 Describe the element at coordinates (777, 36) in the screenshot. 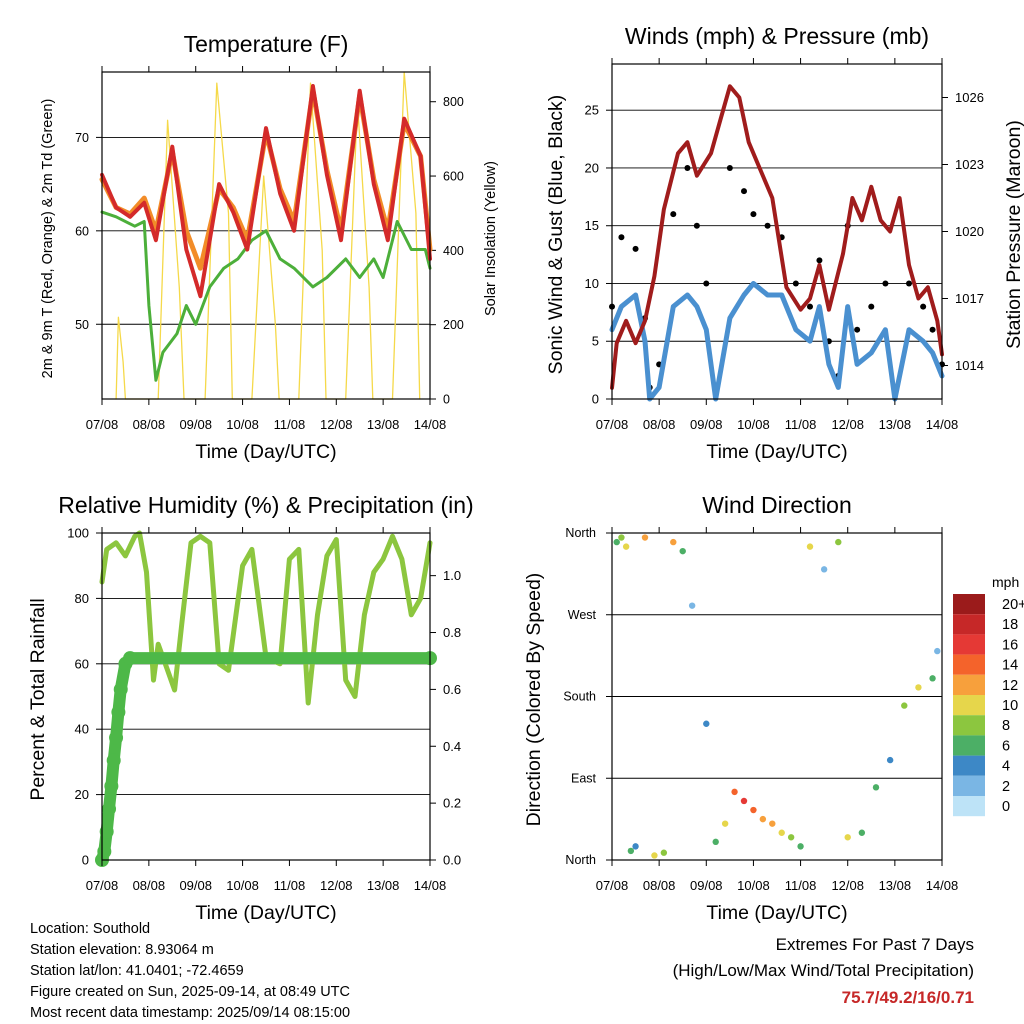

I see `chart-title: Winds (mph) & Pressure (mb)` at that location.